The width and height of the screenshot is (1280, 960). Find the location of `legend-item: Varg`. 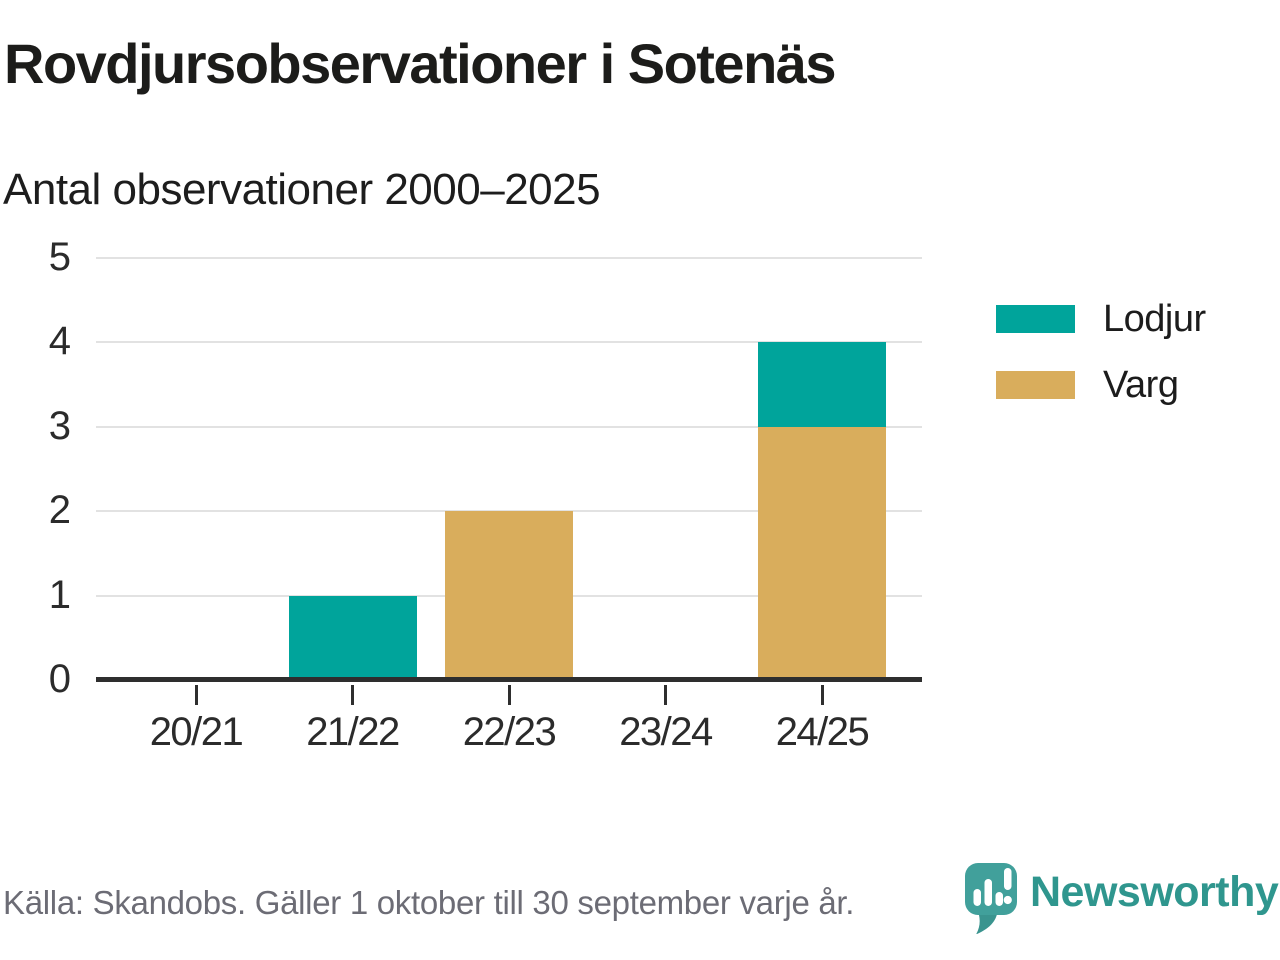

legend-item: Varg is located at coordinates (1101, 385).